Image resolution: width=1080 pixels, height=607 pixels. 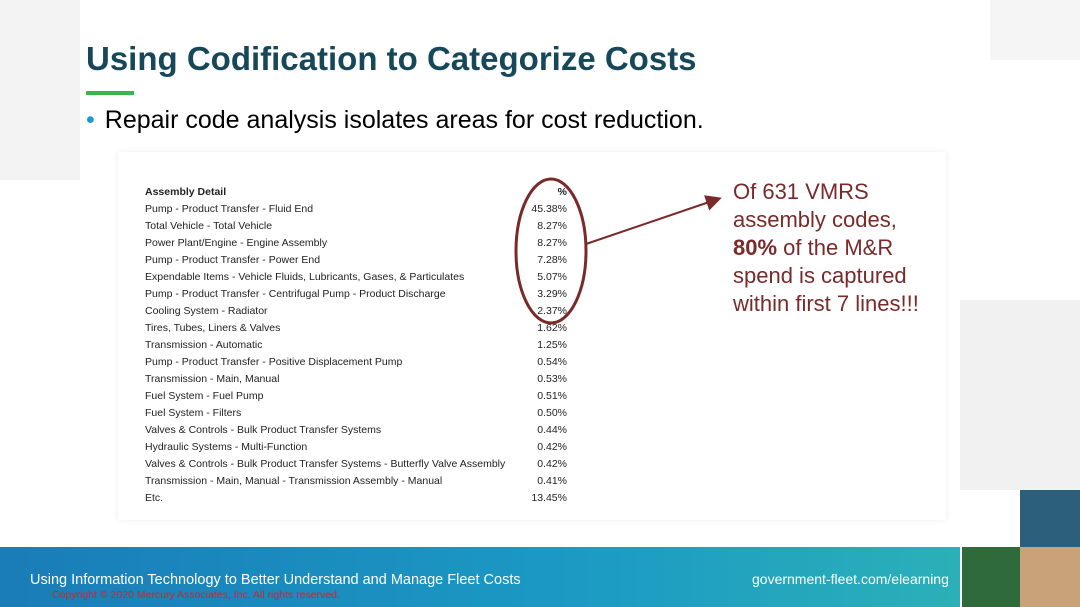 I want to click on percent-cell: 7.28%, so click(x=552, y=260).